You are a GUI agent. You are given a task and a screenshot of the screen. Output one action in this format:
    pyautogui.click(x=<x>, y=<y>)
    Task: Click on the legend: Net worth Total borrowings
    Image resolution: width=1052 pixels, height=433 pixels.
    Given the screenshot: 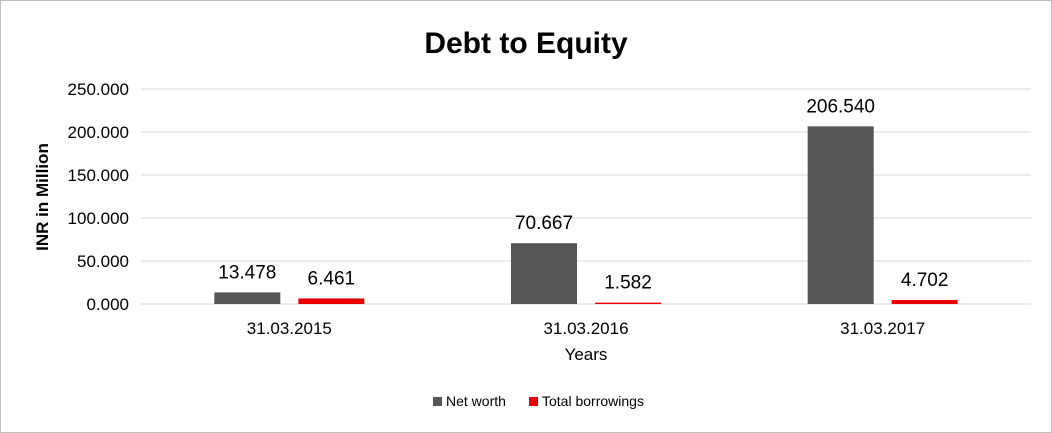 What is the action you would take?
    pyautogui.click(x=538, y=401)
    